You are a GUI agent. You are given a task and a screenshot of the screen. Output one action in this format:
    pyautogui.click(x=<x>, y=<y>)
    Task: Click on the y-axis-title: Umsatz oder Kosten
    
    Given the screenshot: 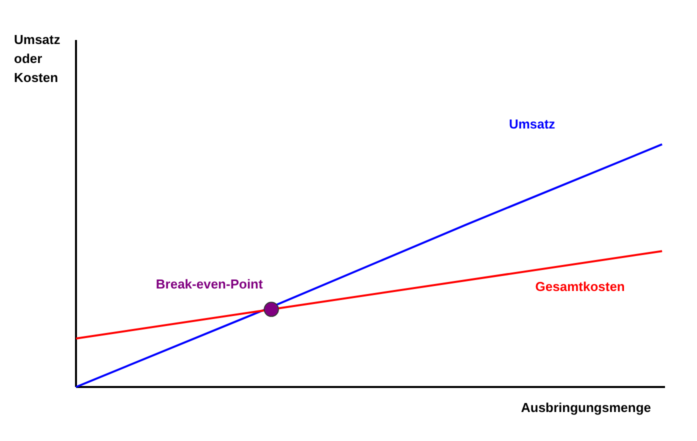 What is the action you would take?
    pyautogui.click(x=37, y=58)
    